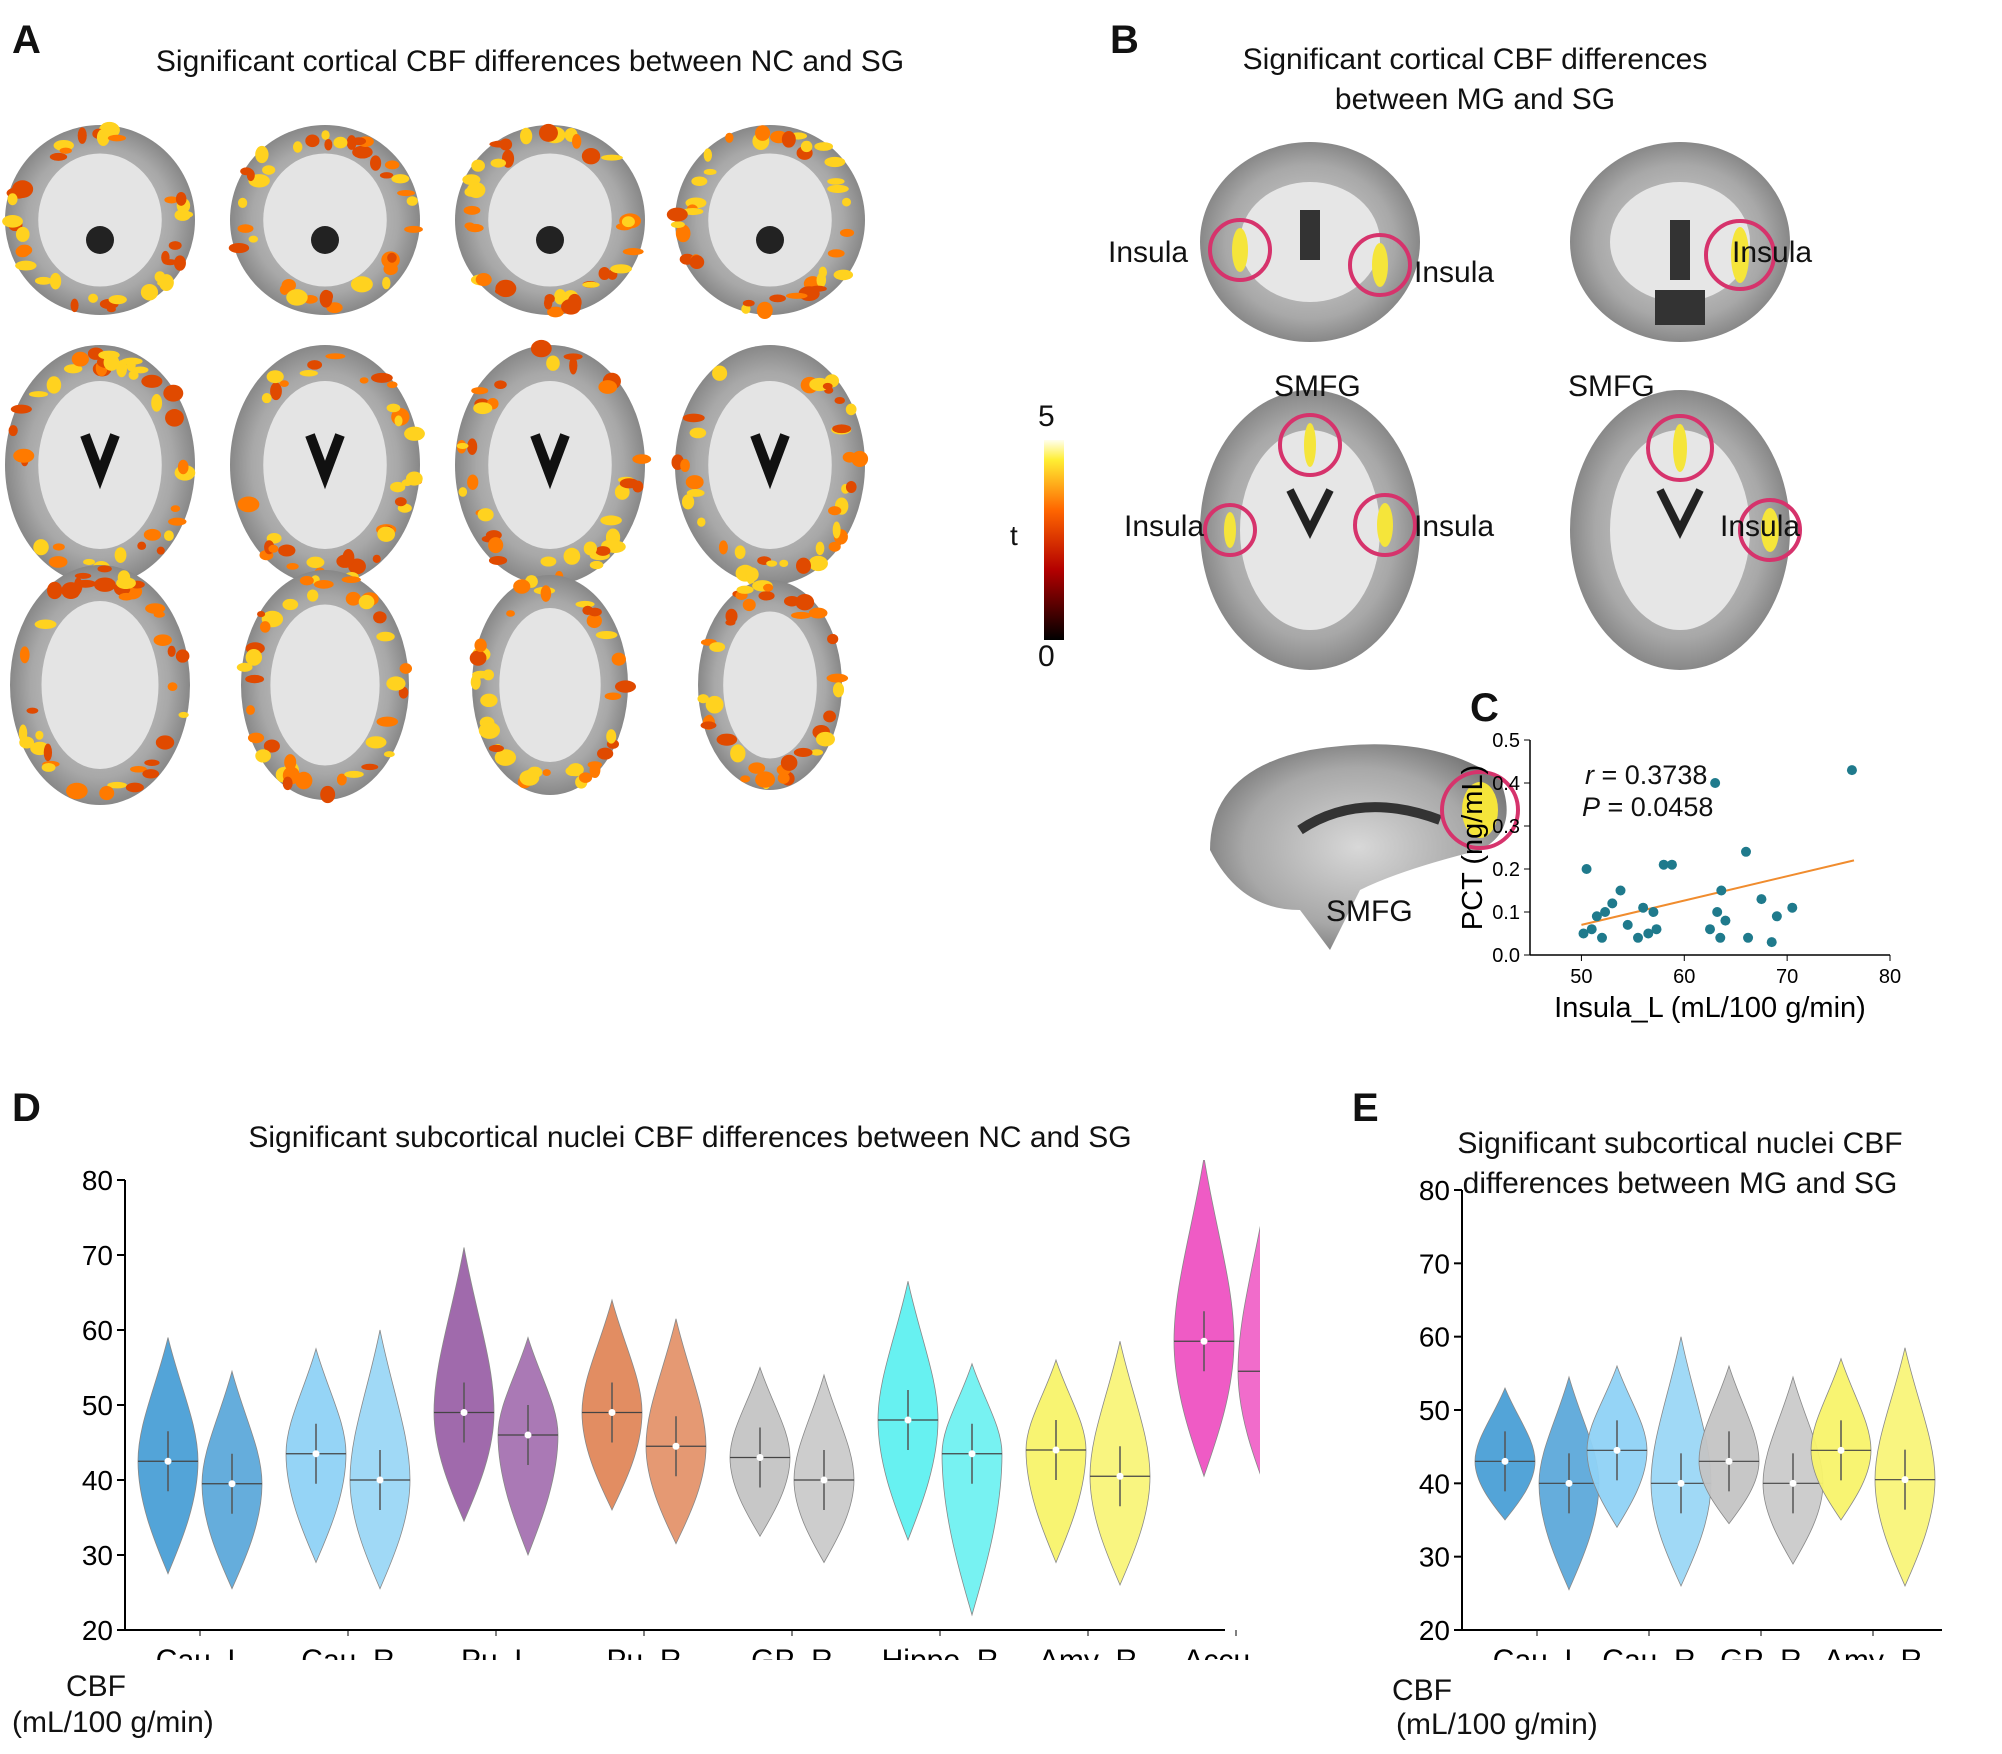  Describe the element at coordinates (1365, 847) in the screenshot. I see `sagittal-slice-b` at that location.